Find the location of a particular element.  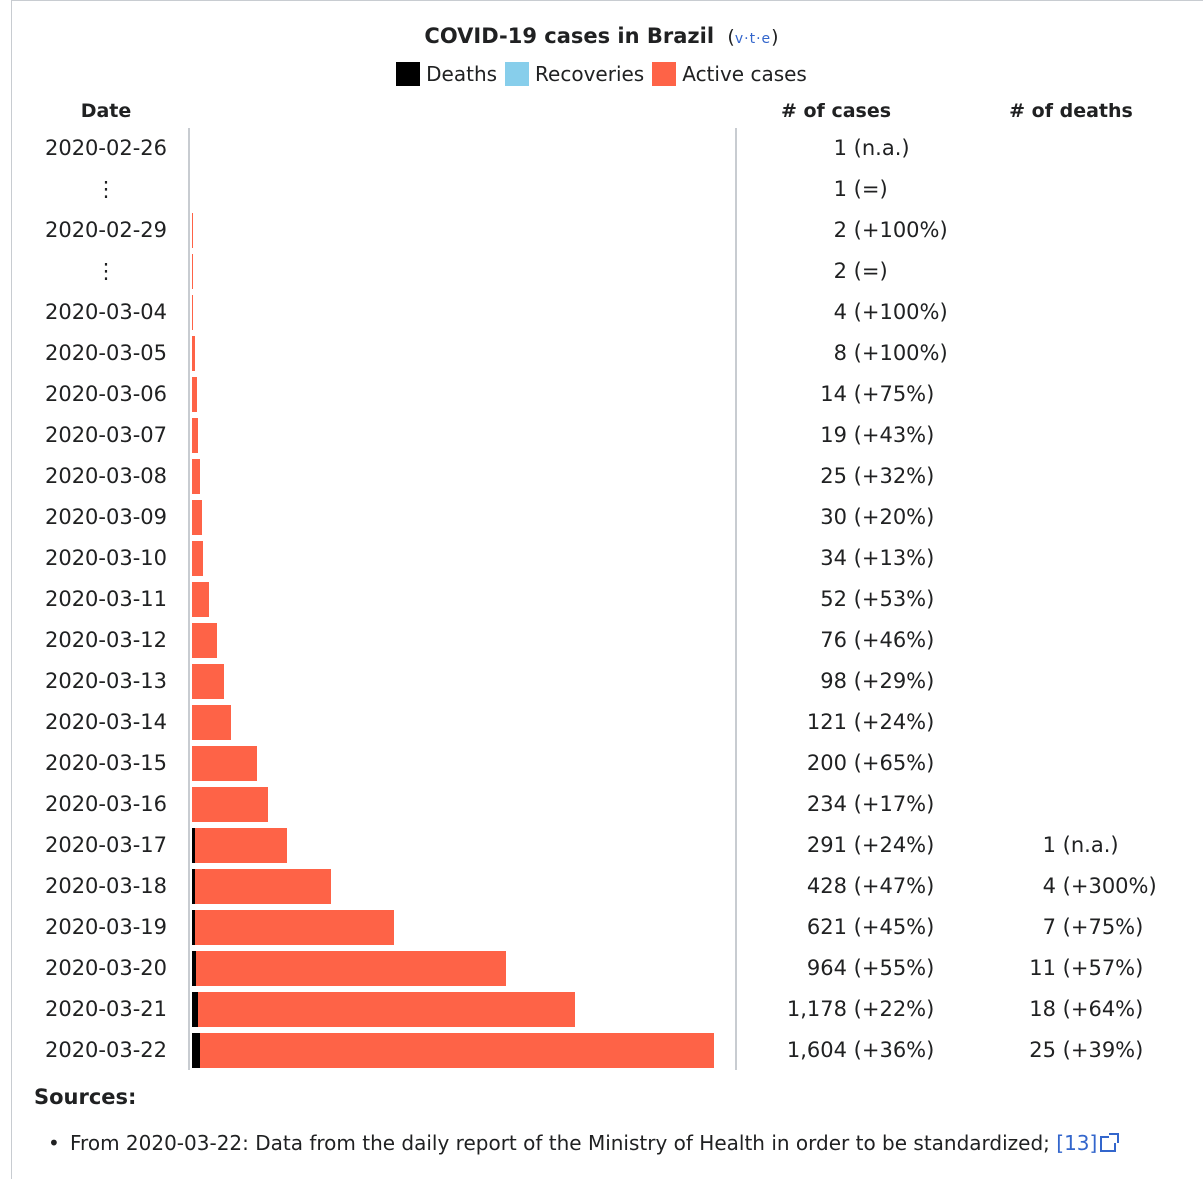

cases-label: 1,178 (+22%) is located at coordinates (860, 1009).